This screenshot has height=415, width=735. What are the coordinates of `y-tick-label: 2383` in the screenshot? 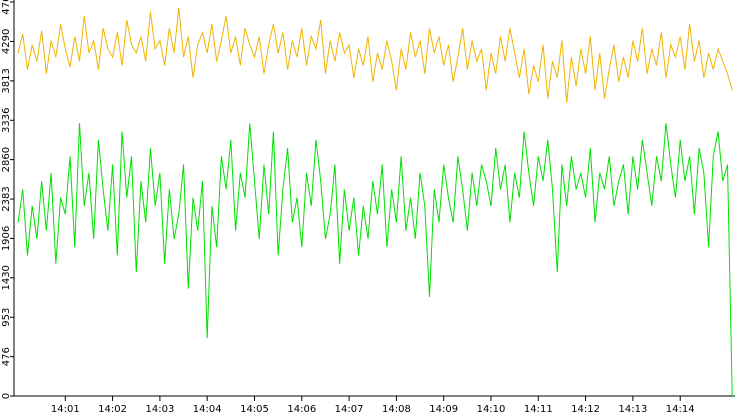 It's located at (6, 198).